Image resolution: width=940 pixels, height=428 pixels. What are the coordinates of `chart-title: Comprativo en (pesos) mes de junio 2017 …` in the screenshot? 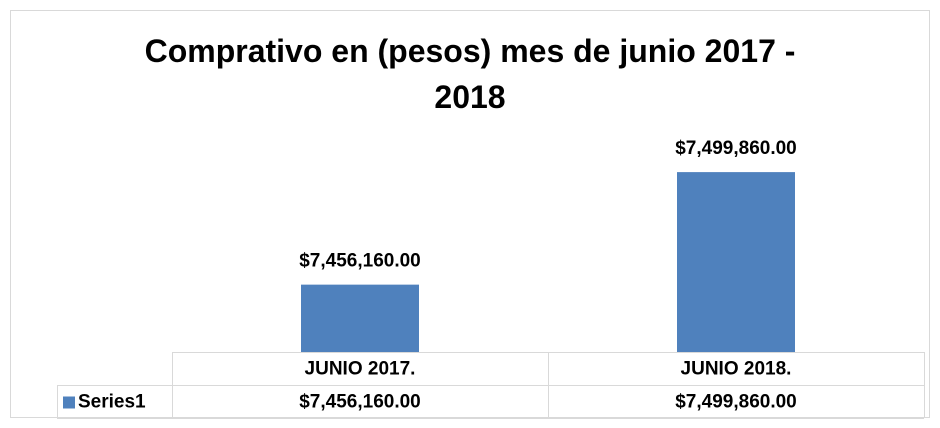 It's located at (470, 74).